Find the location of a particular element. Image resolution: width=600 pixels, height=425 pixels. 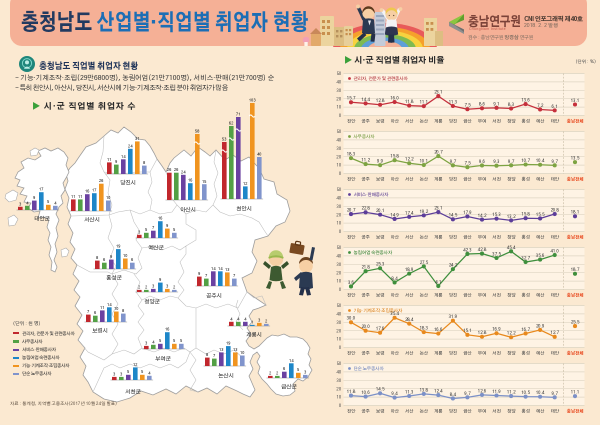

svg-text: 천안시 is located at coordinates (243, 209).